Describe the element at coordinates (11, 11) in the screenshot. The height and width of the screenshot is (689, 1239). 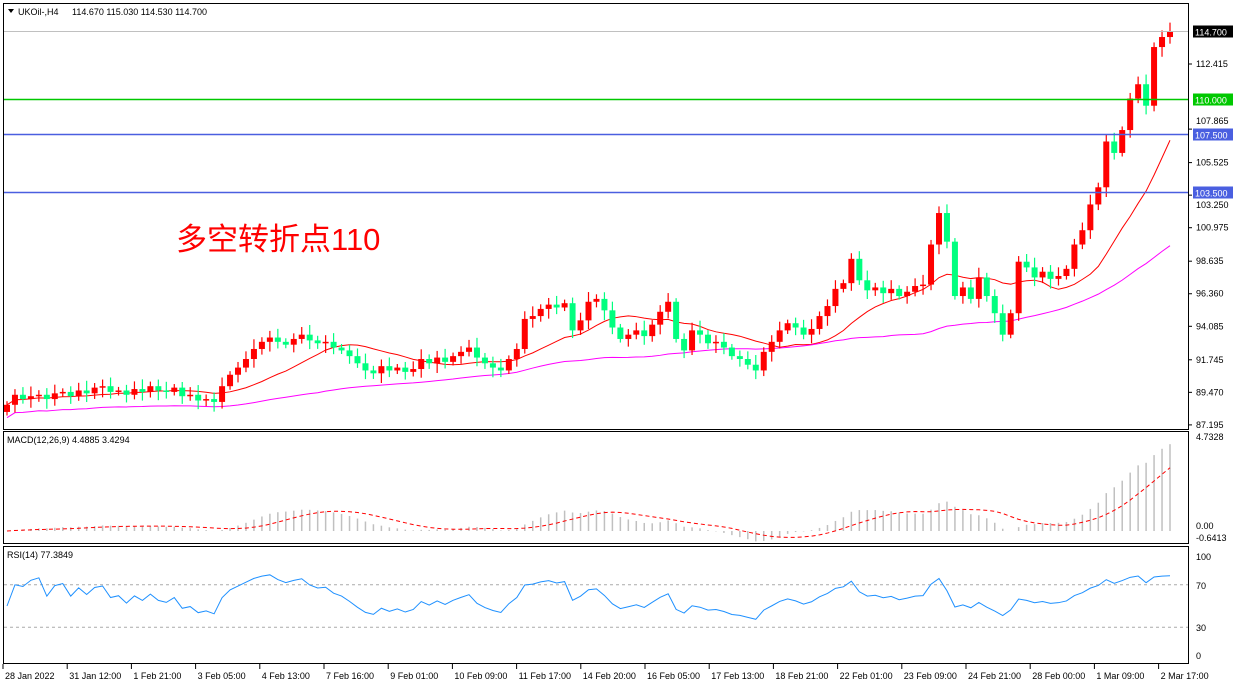
I see `dropdown-triangle-icon` at that location.